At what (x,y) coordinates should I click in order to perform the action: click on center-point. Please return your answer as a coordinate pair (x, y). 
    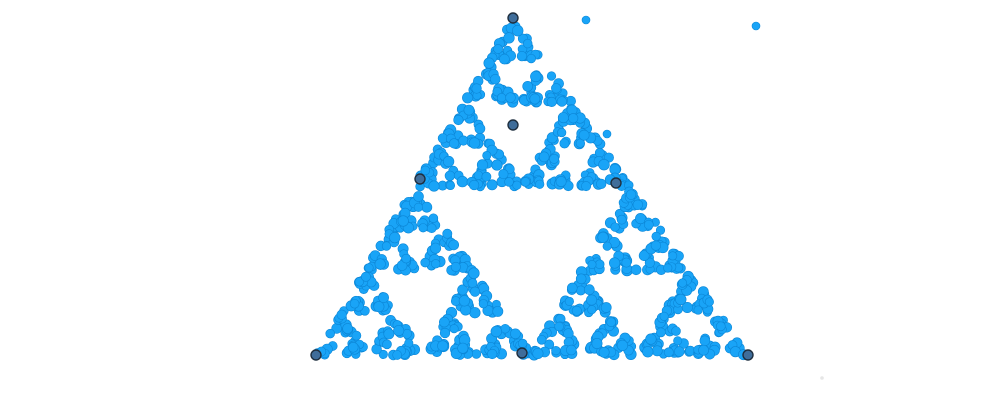
    Looking at the image, I should click on (513, 125).